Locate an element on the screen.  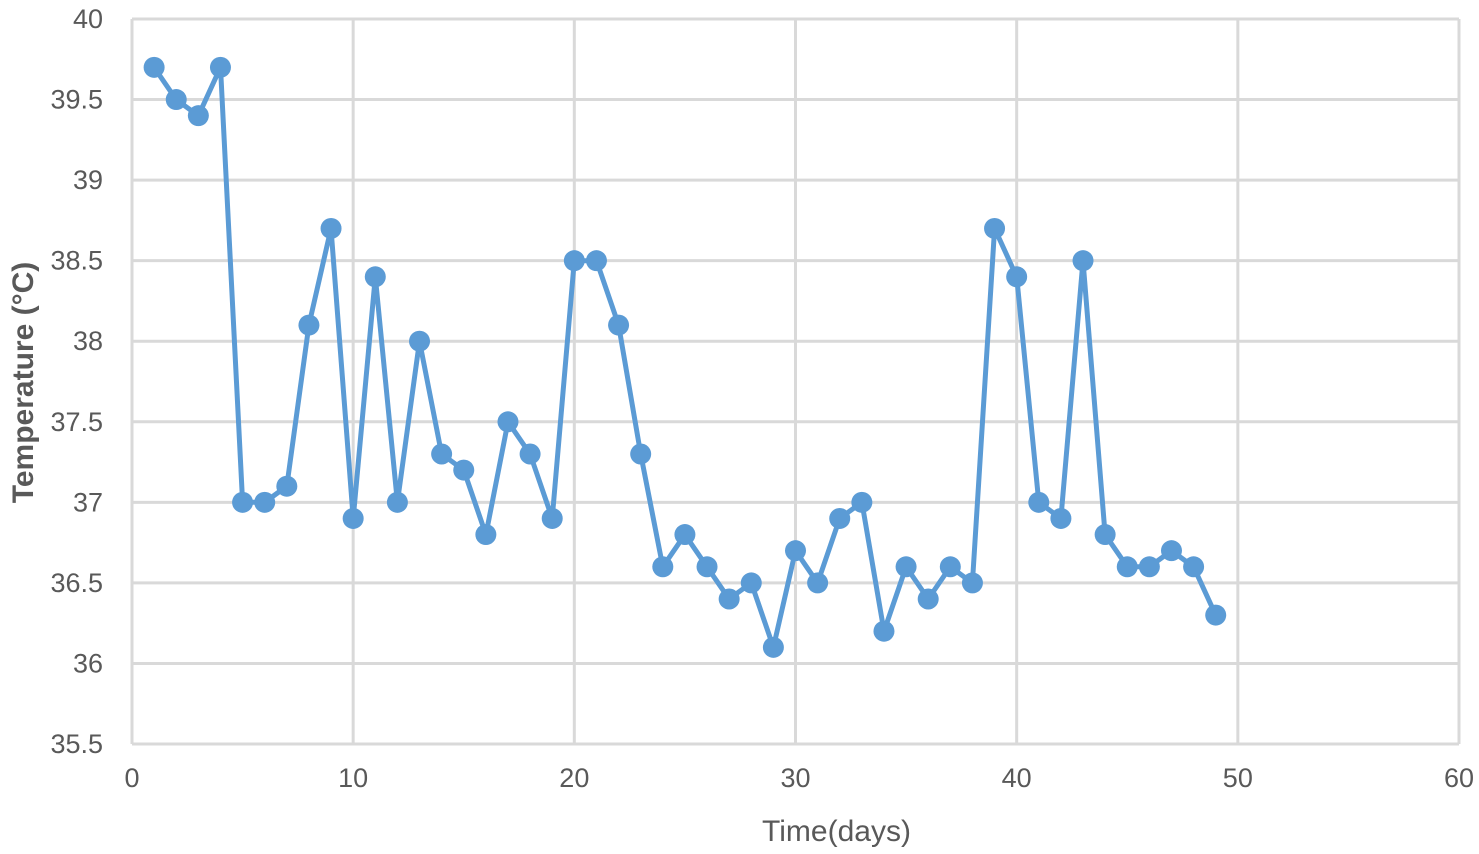
x-tick-label: 30 is located at coordinates (795, 778).